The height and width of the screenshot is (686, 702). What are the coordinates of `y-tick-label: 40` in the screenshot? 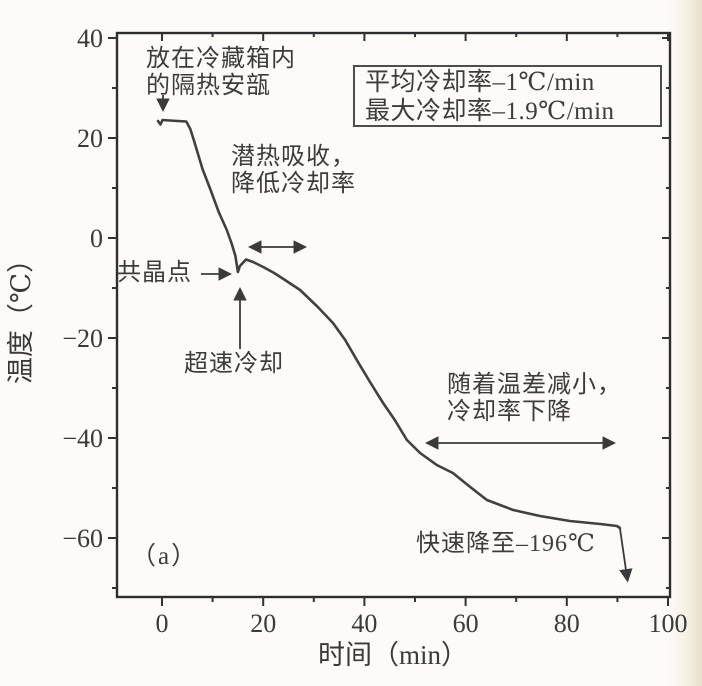 It's located at (90, 38).